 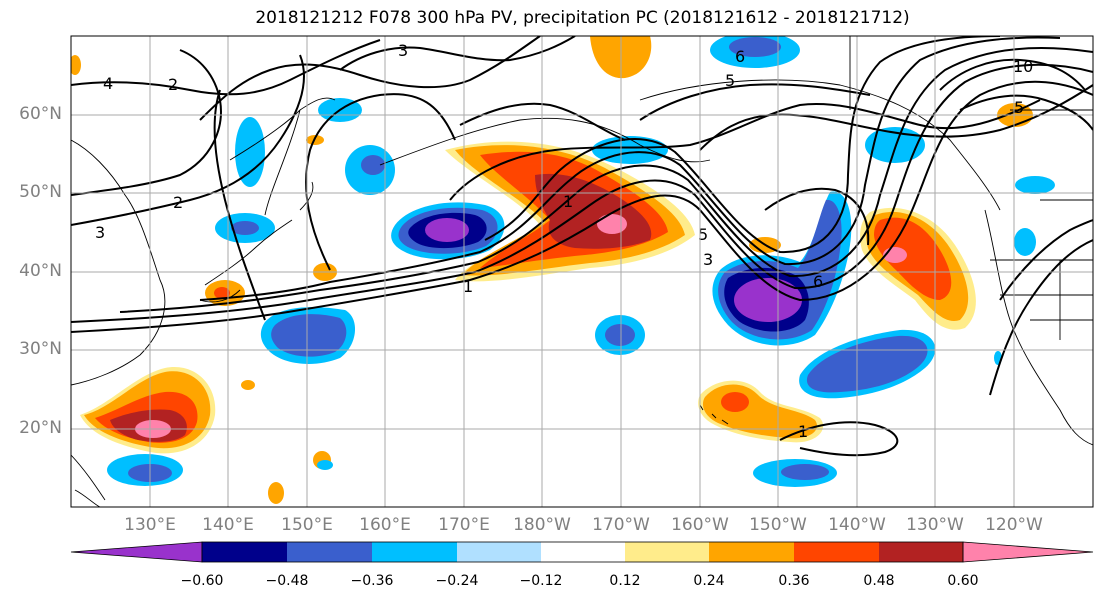 I want to click on colorbar-tick-label: 0.48, so click(x=879, y=581).